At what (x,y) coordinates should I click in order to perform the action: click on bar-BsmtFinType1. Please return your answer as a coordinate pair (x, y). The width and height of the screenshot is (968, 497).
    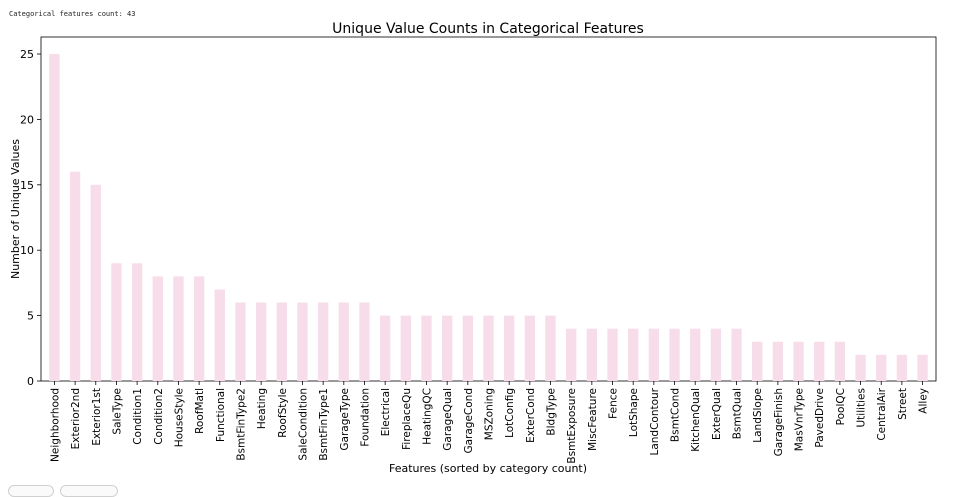
    Looking at the image, I should click on (323, 341).